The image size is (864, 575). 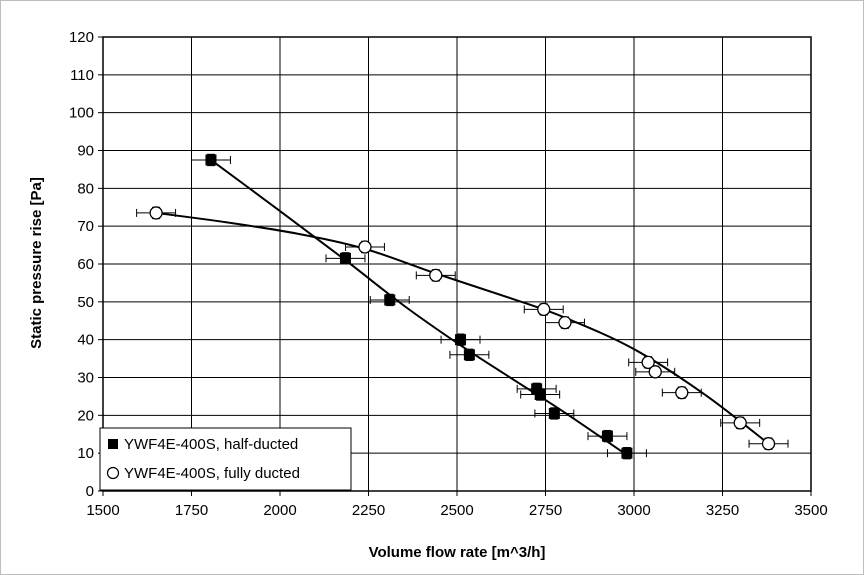 I want to click on legend-box, so click(x=225, y=459).